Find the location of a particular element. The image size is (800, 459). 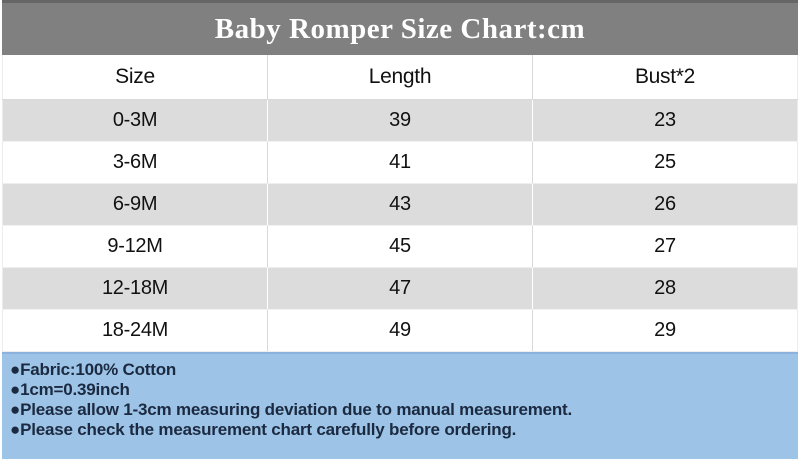

table-cell-length: 41 is located at coordinates (400, 162).